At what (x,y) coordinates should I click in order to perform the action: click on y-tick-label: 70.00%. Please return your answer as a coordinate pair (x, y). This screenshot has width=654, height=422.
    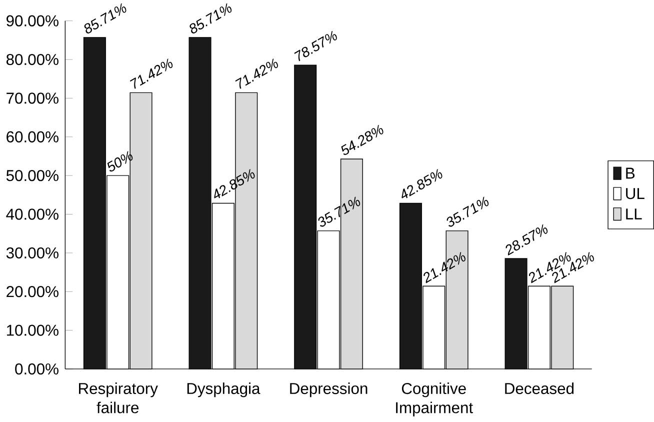
    Looking at the image, I should click on (32, 98).